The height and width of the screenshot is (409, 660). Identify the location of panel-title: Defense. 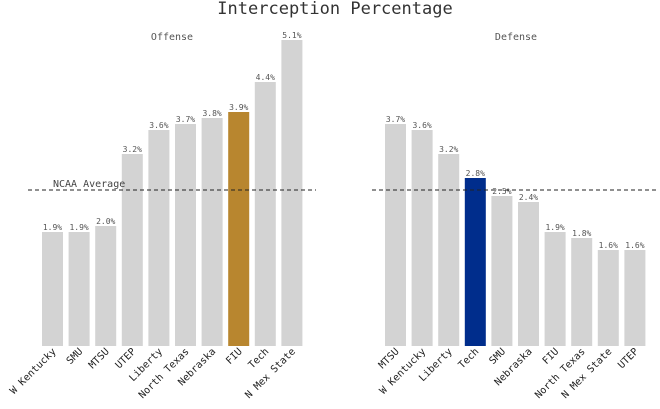
(516, 37).